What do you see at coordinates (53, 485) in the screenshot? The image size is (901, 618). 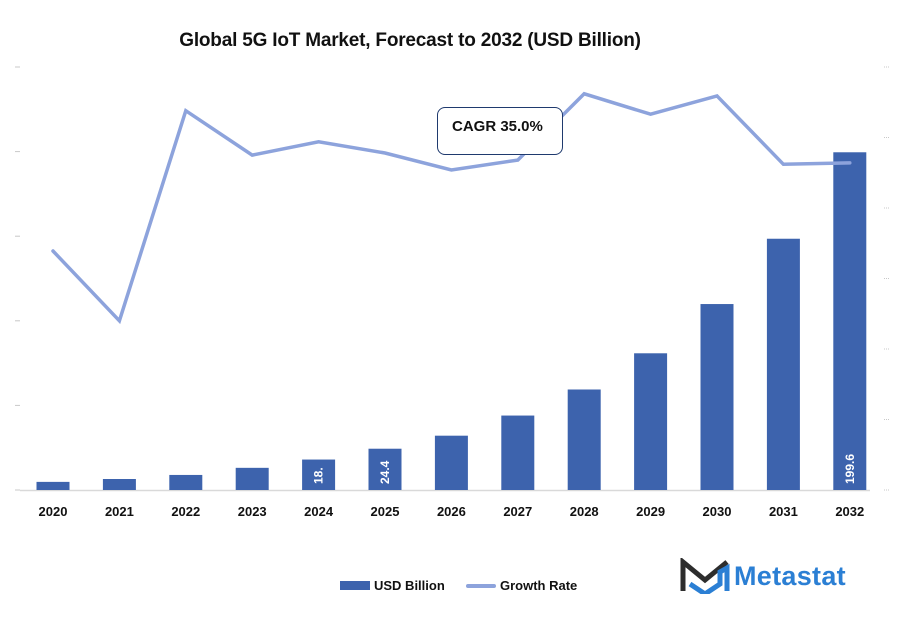 I see `bar-2020` at bounding box center [53, 485].